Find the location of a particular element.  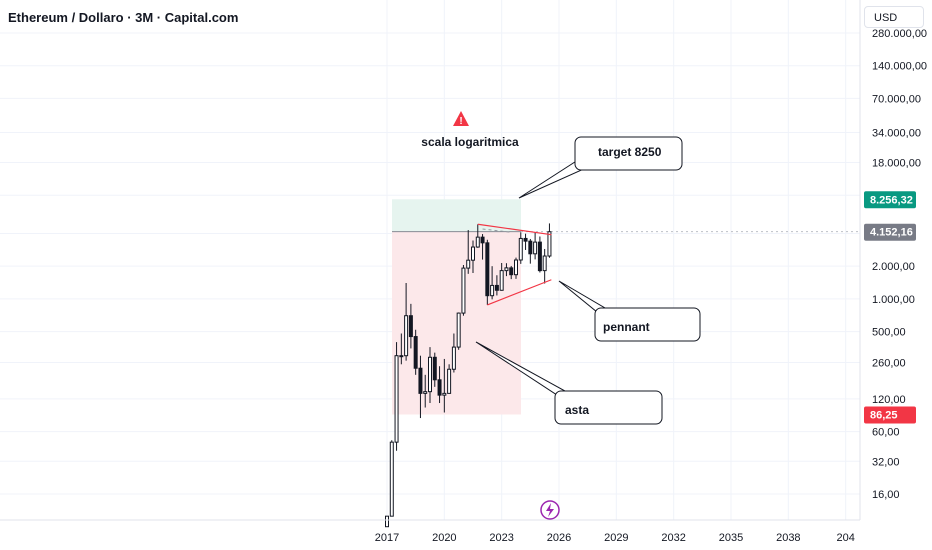

candles is located at coordinates (468, 375).